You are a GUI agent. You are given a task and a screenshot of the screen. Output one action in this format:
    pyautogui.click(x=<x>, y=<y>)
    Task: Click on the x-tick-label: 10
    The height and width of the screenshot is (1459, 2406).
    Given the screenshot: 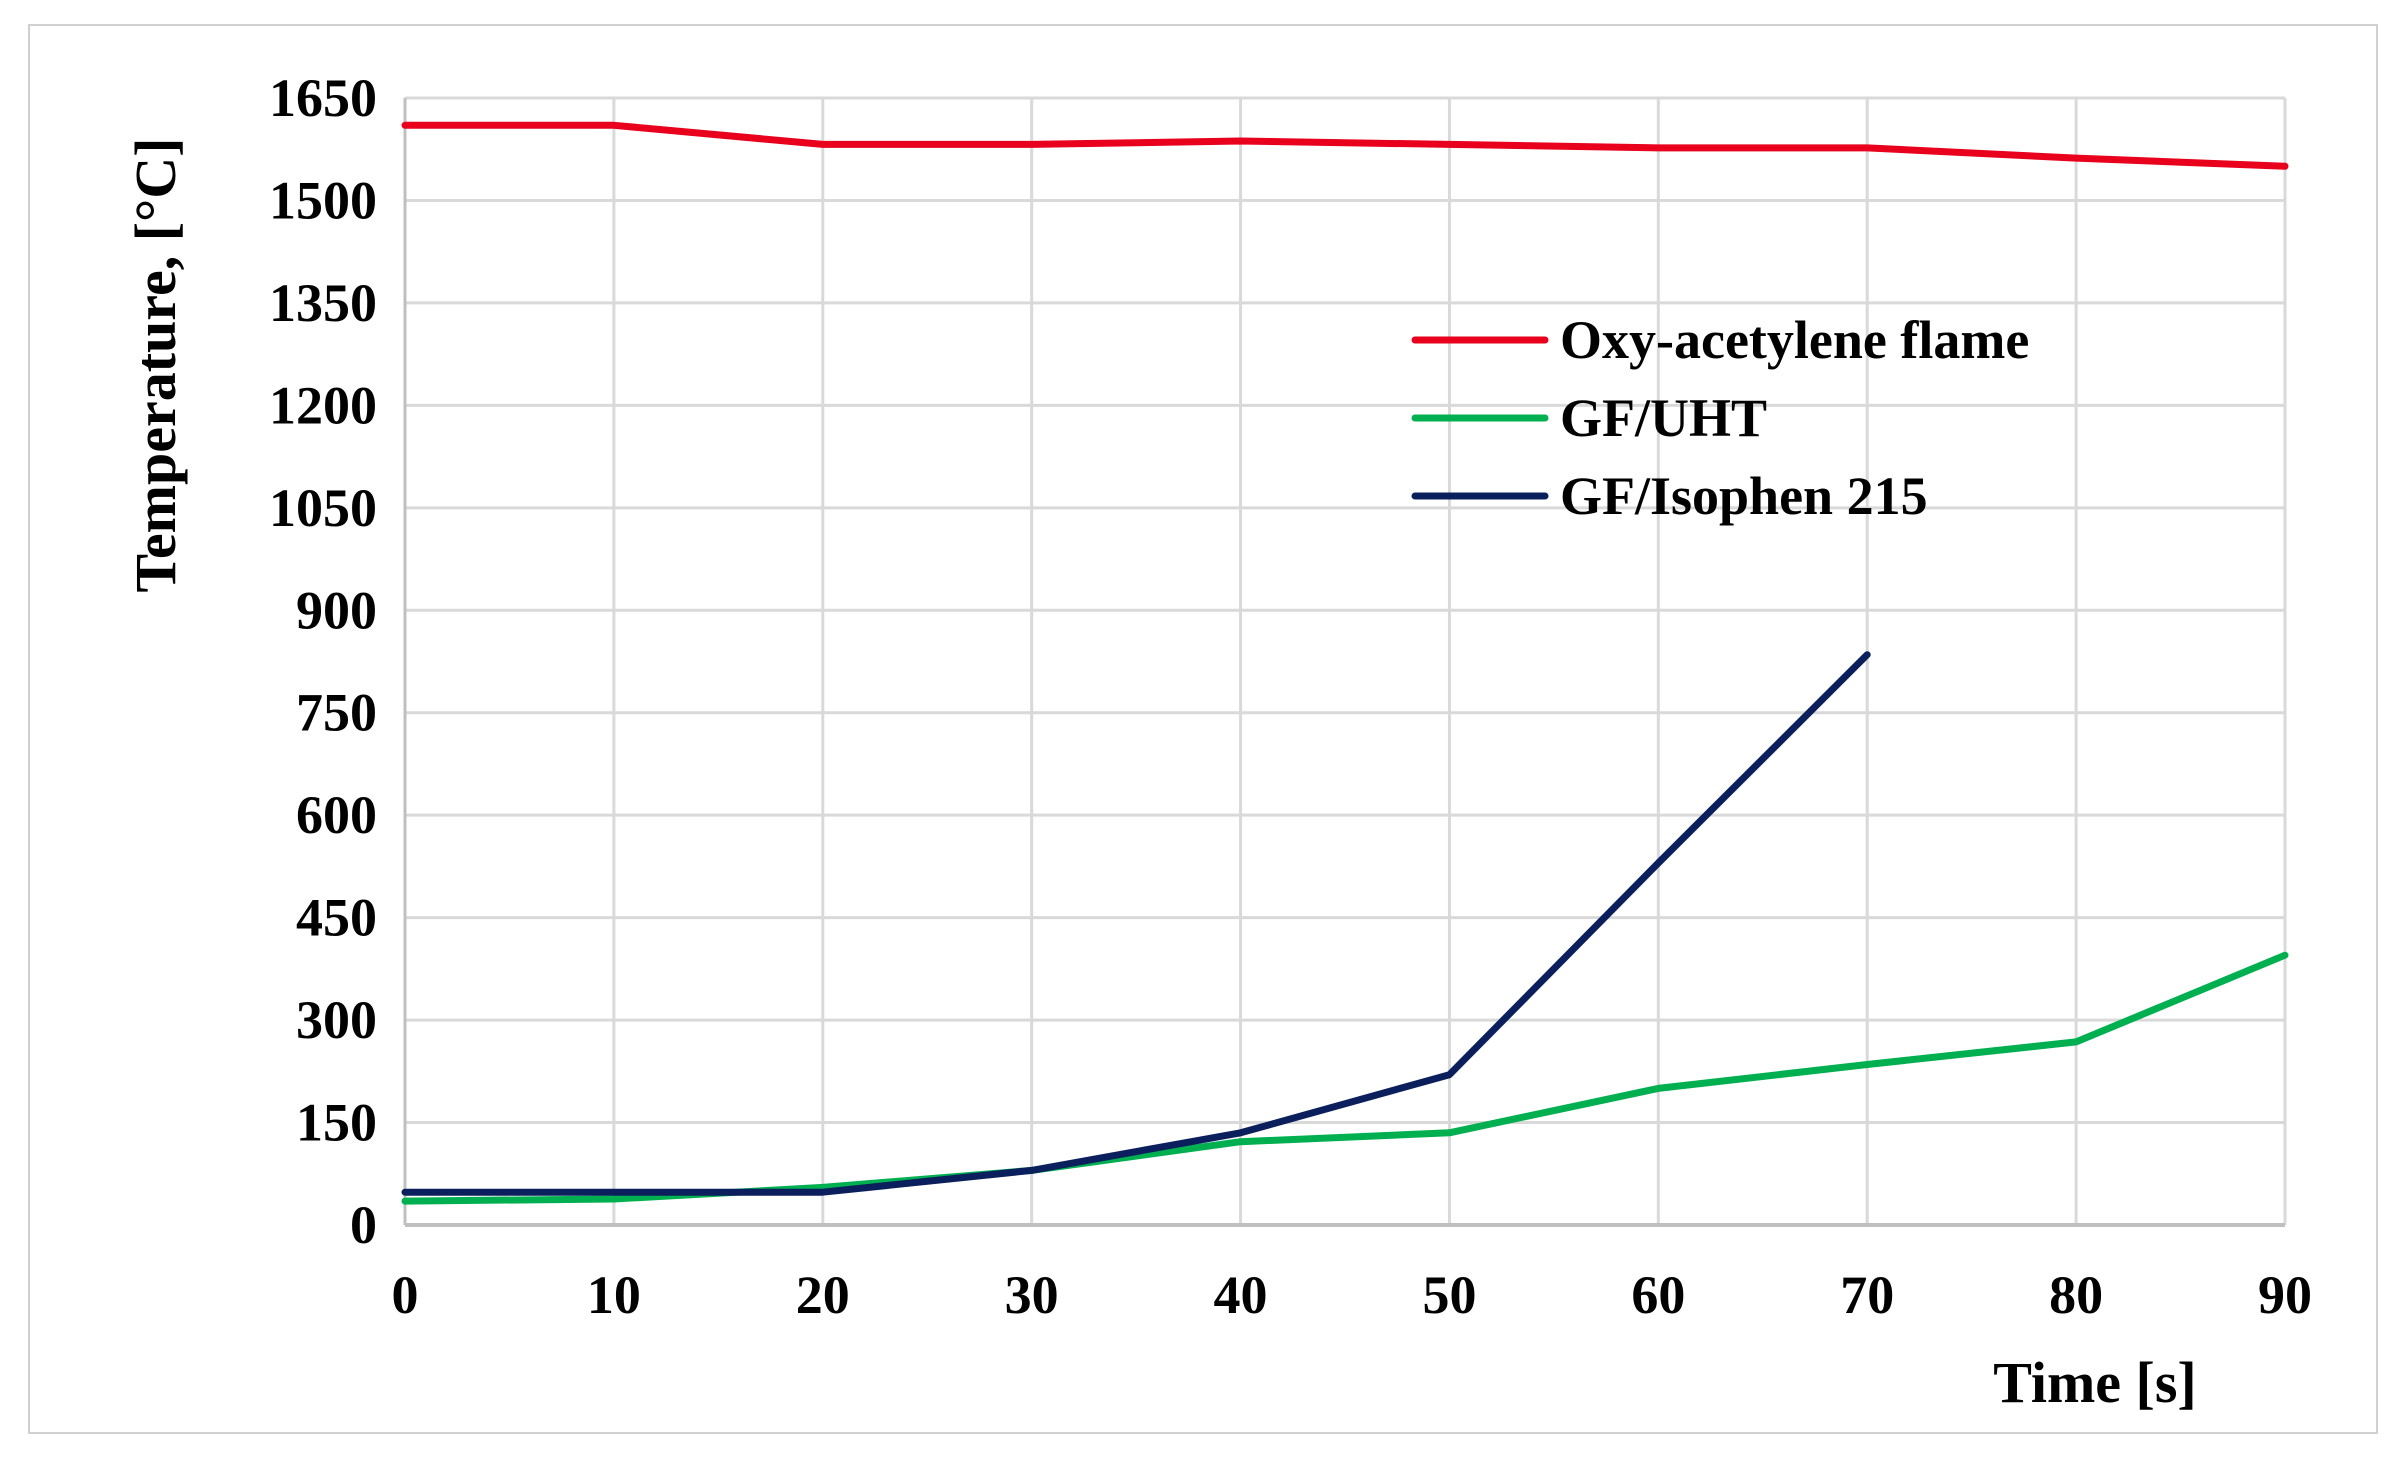 What is the action you would take?
    pyautogui.click(x=614, y=1295)
    